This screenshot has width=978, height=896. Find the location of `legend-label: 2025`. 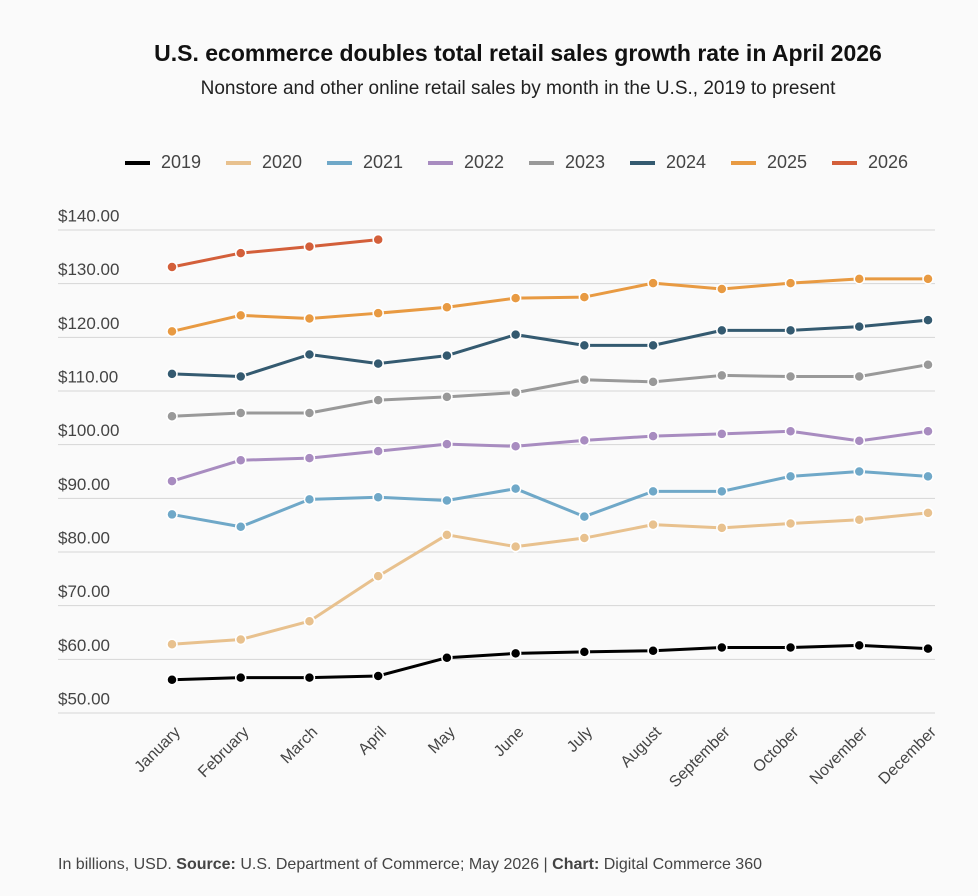

legend-label: 2025 is located at coordinates (787, 162).